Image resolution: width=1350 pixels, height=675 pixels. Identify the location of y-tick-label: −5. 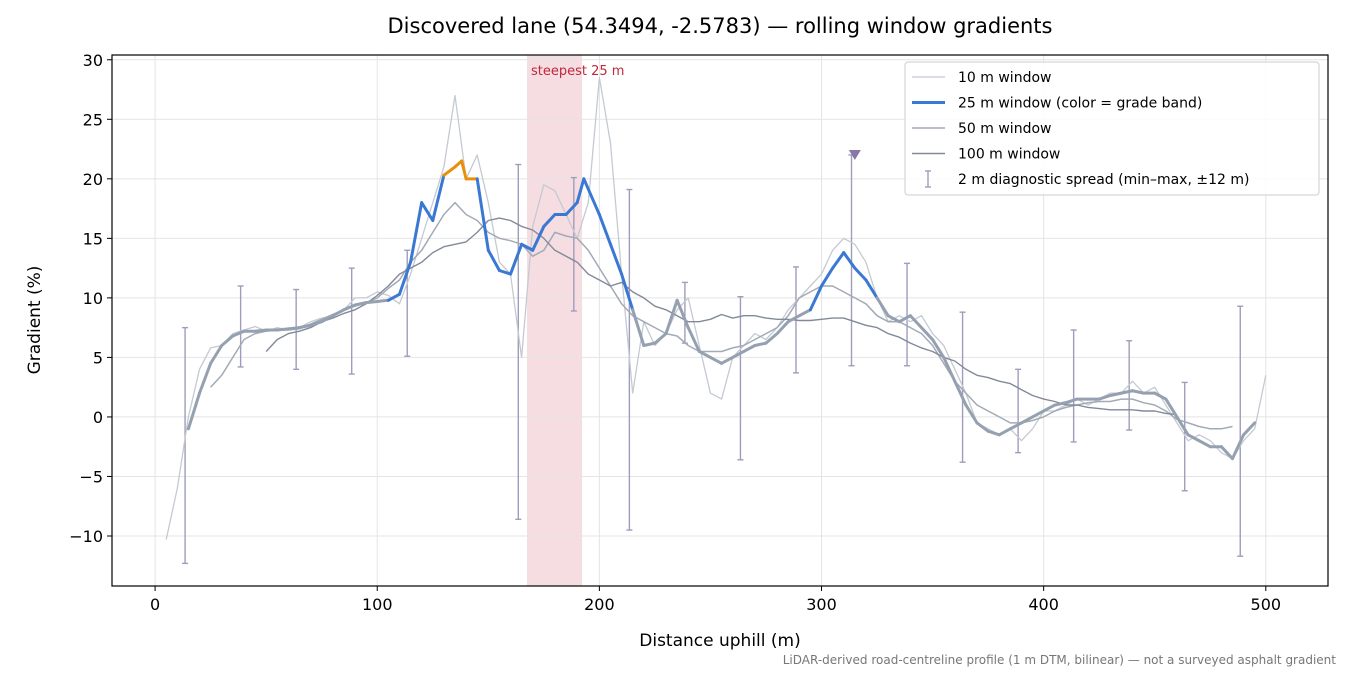
(91, 476).